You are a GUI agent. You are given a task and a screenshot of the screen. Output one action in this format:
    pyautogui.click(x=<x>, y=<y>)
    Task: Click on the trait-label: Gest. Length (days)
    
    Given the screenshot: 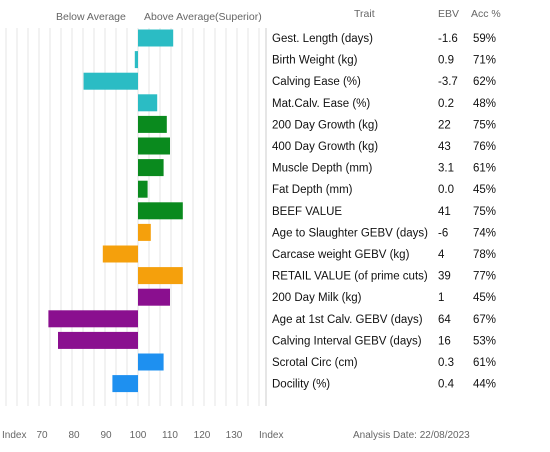 What is the action you would take?
    pyautogui.click(x=322, y=39)
    